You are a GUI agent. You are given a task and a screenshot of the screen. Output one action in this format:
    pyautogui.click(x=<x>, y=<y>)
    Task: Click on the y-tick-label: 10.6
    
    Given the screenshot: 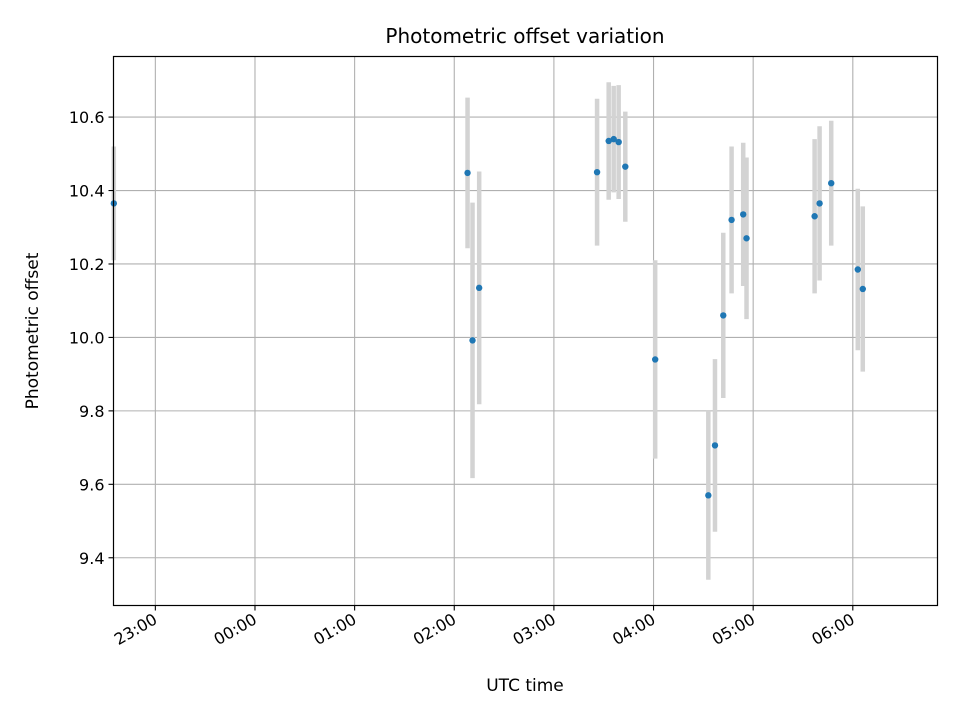 What is the action you would take?
    pyautogui.click(x=87, y=117)
    